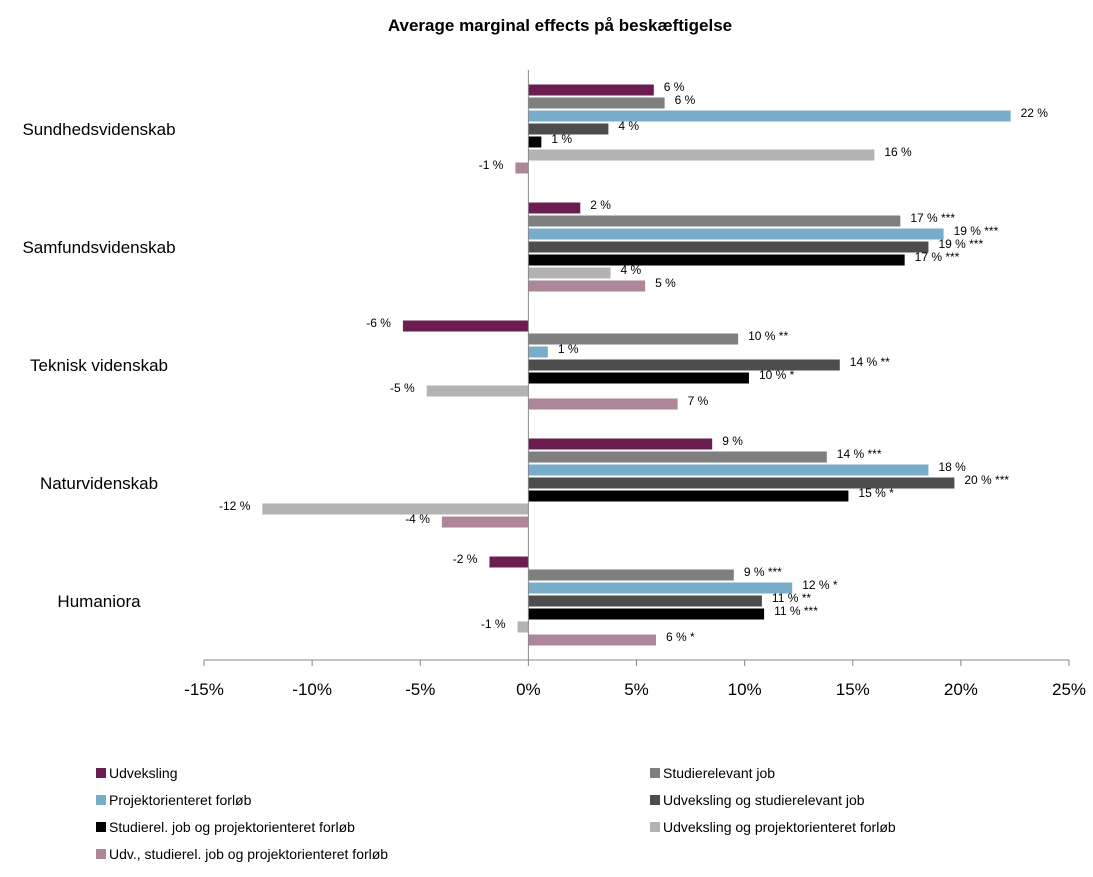 The width and height of the screenshot is (1093, 877). I want to click on legend-label: Studierelevant job, so click(719, 773).